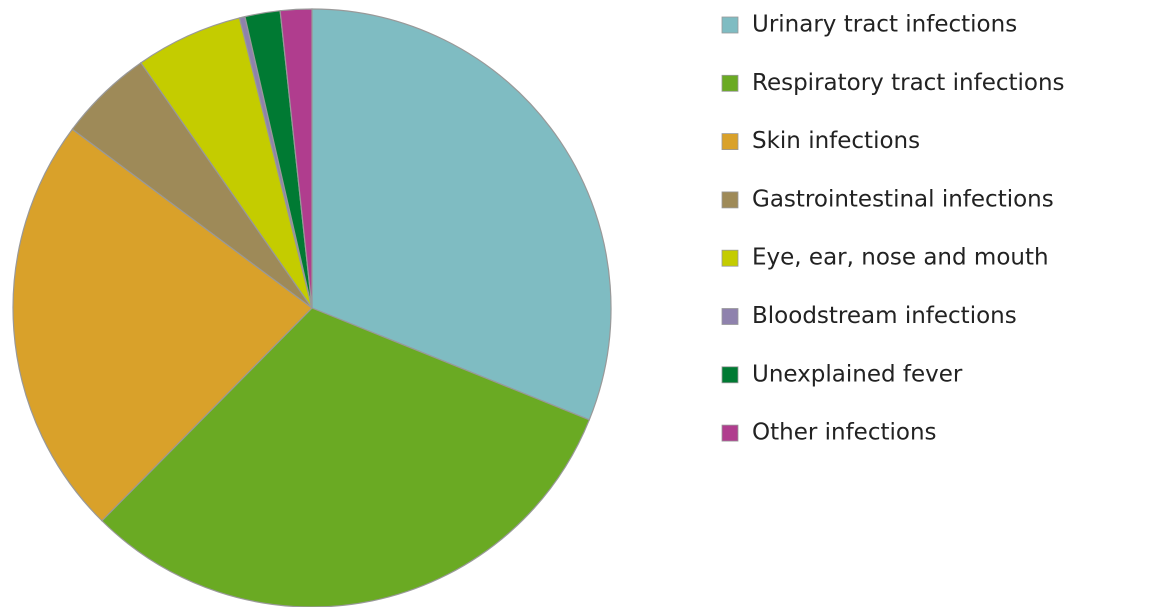 The image size is (1153, 607). I want to click on legend-label: Eye, ear, nose and mouth, so click(900, 258).